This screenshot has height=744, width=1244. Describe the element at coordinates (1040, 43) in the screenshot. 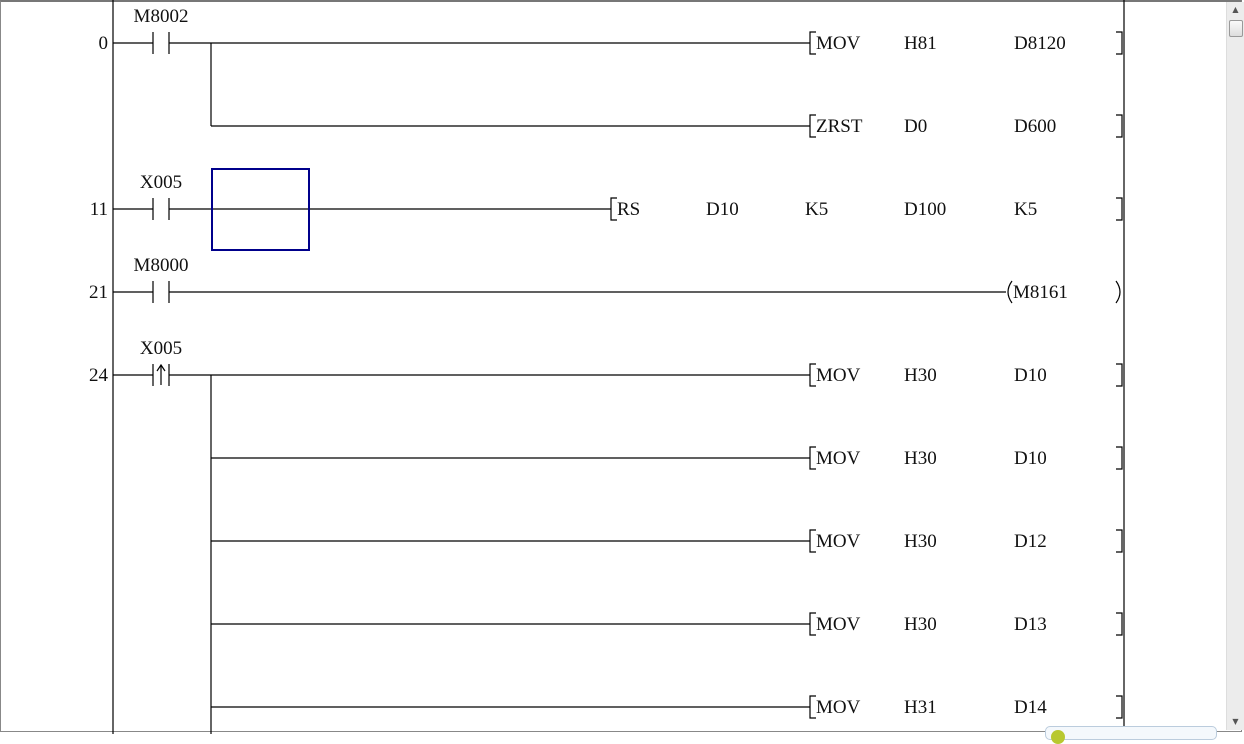

I see `instruction-operand: D8120` at that location.